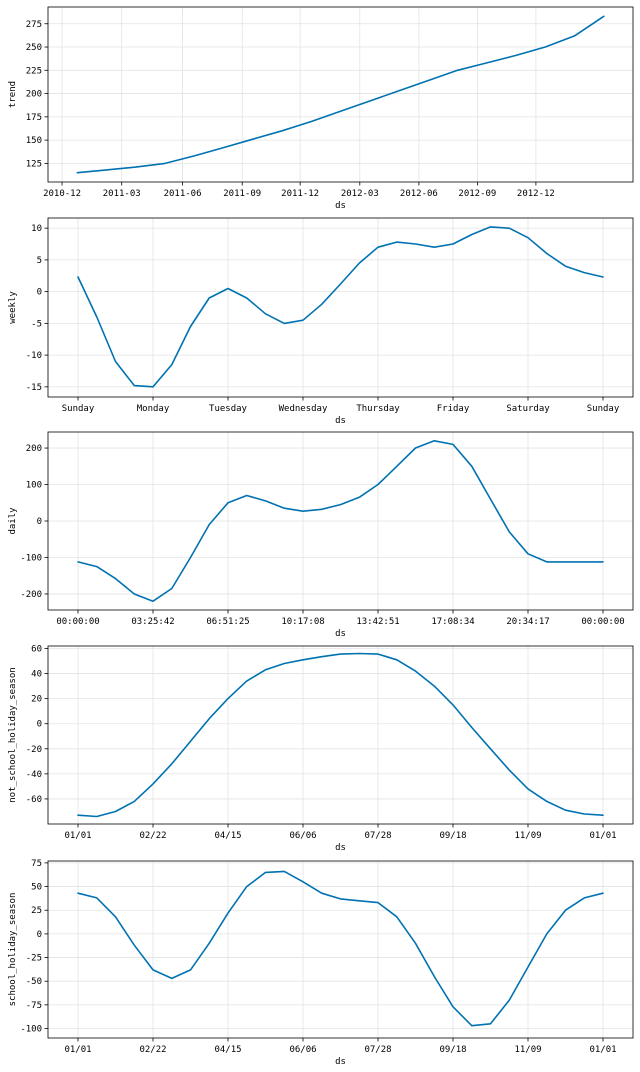 This screenshot has height=1072, width=640. What do you see at coordinates (36, 324) in the screenshot?
I see `y-tick-label: -5` at bounding box center [36, 324].